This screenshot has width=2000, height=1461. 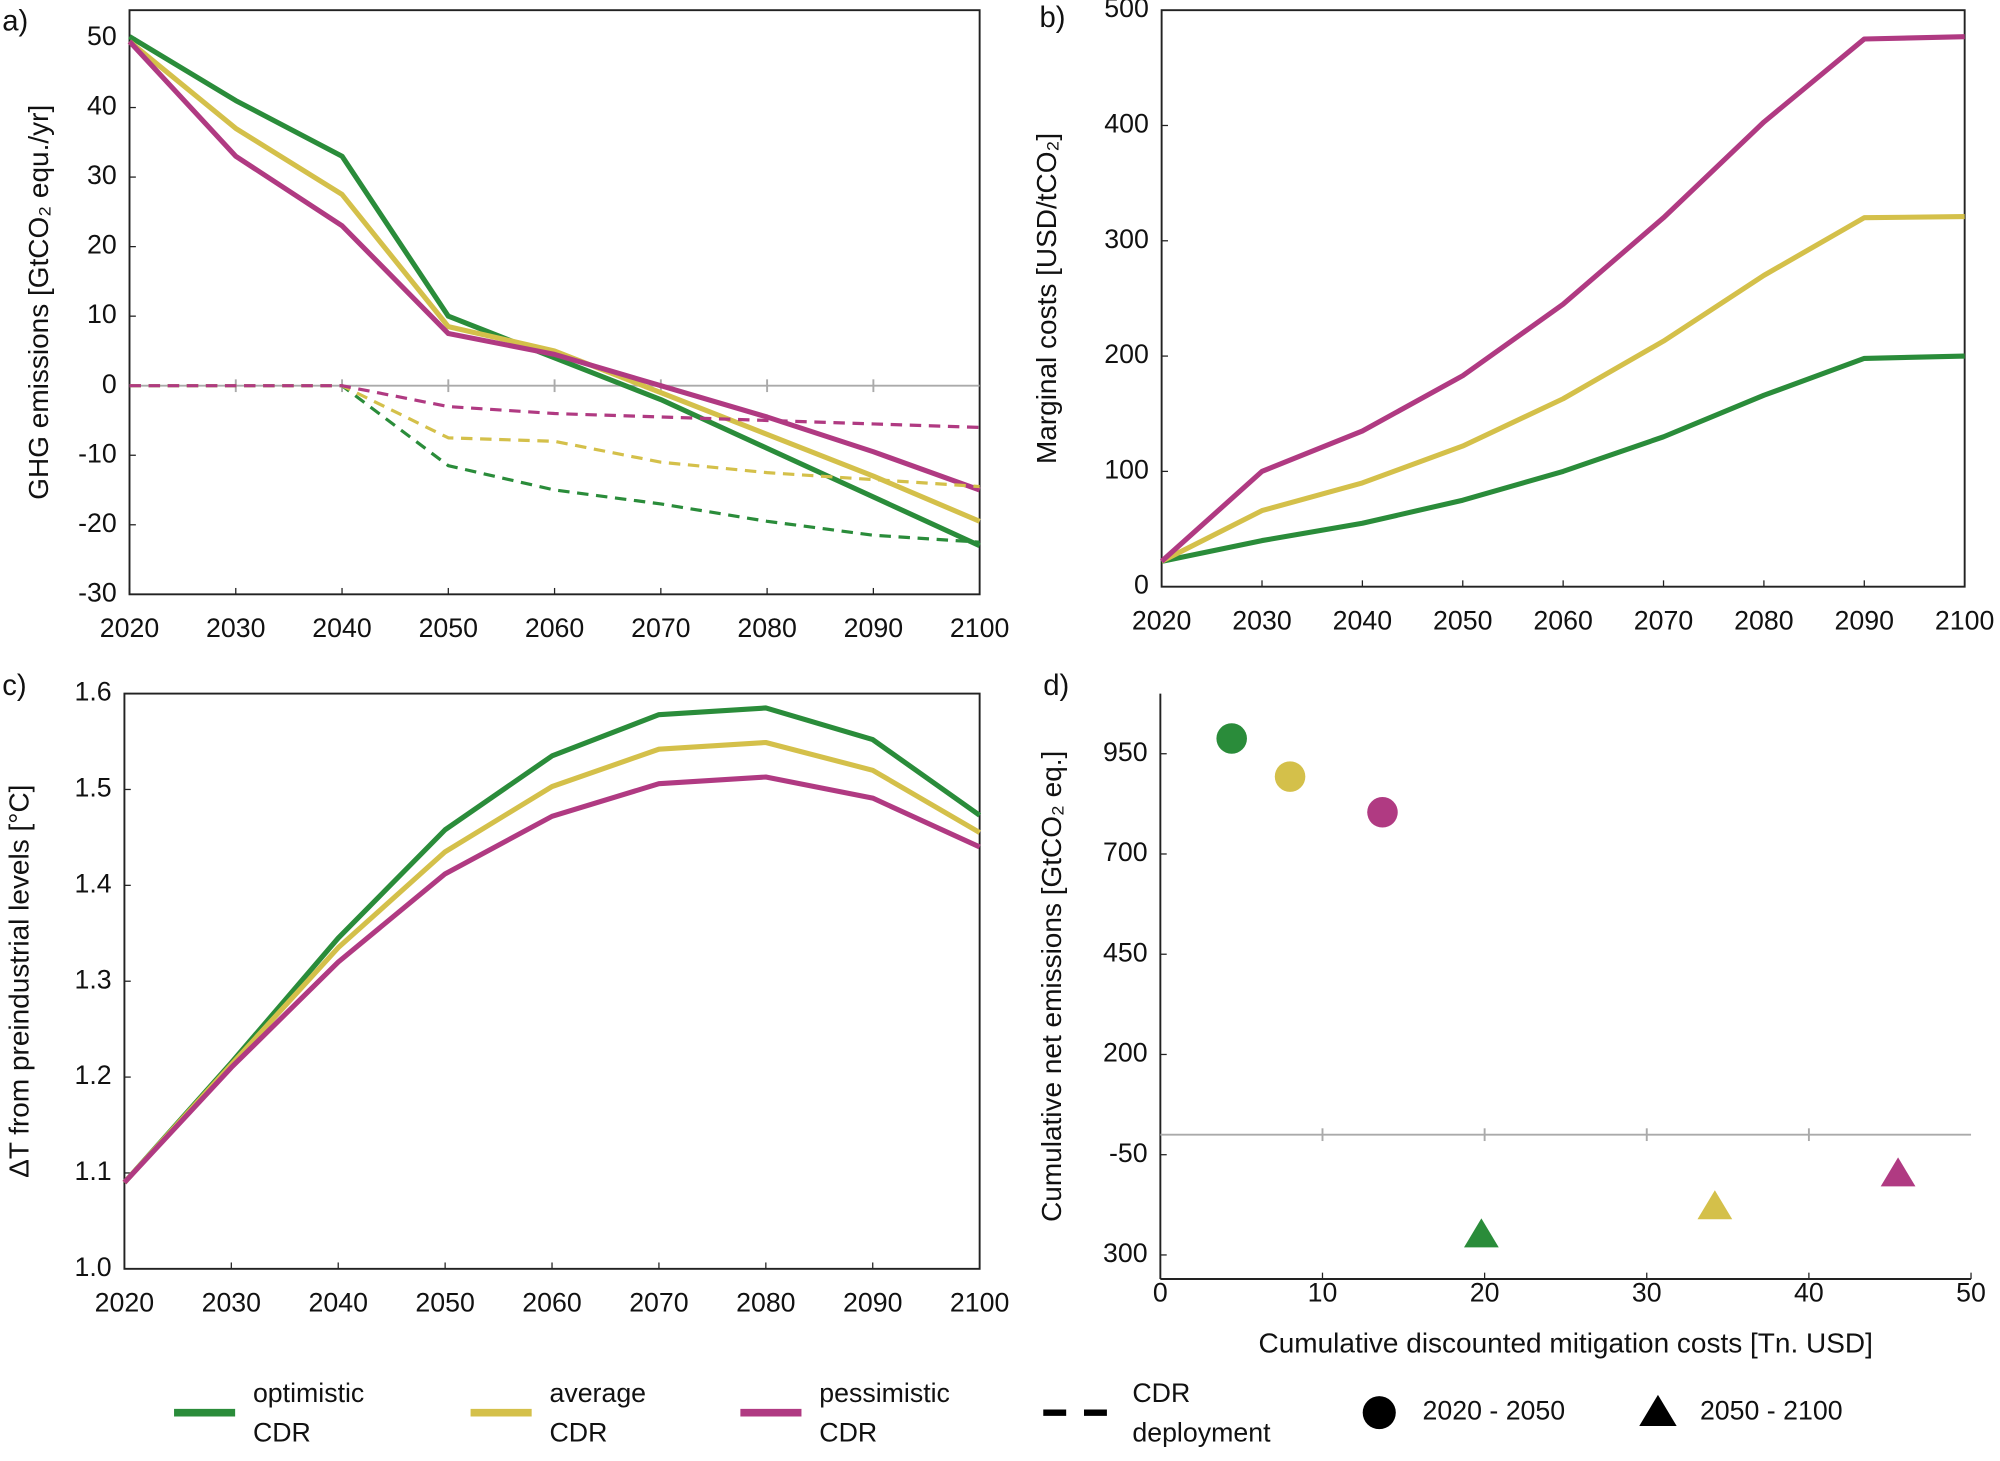 What do you see at coordinates (93, 1267) in the screenshot?
I see `y-tick-label: 1.0` at bounding box center [93, 1267].